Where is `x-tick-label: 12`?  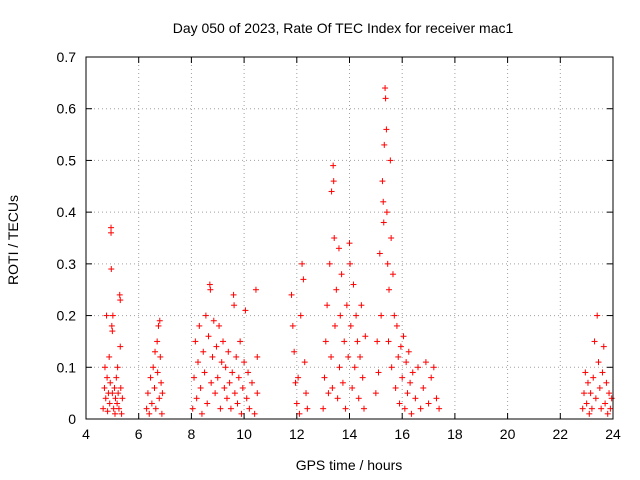 x-tick-label: 12 is located at coordinates (297, 434).